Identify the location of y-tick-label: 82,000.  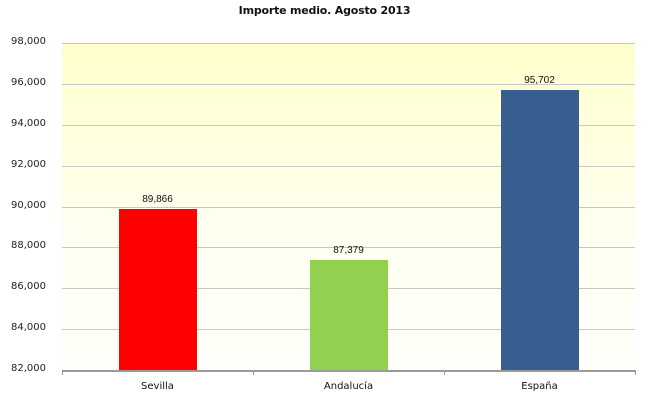
(28, 368).